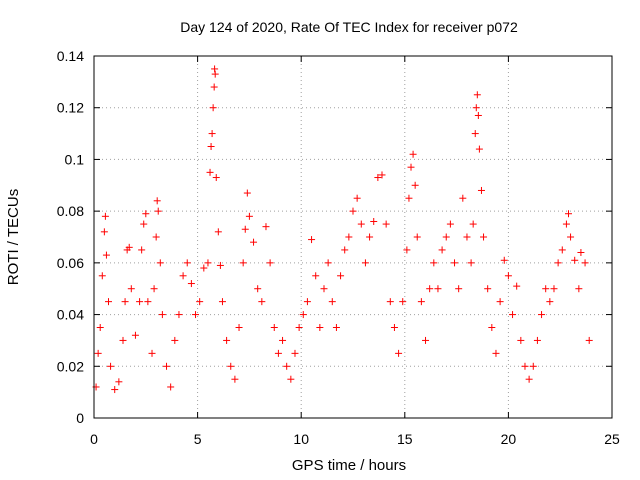 Image resolution: width=640 pixels, height=480 pixels. I want to click on y-tick-label: 0.04, so click(70, 315).